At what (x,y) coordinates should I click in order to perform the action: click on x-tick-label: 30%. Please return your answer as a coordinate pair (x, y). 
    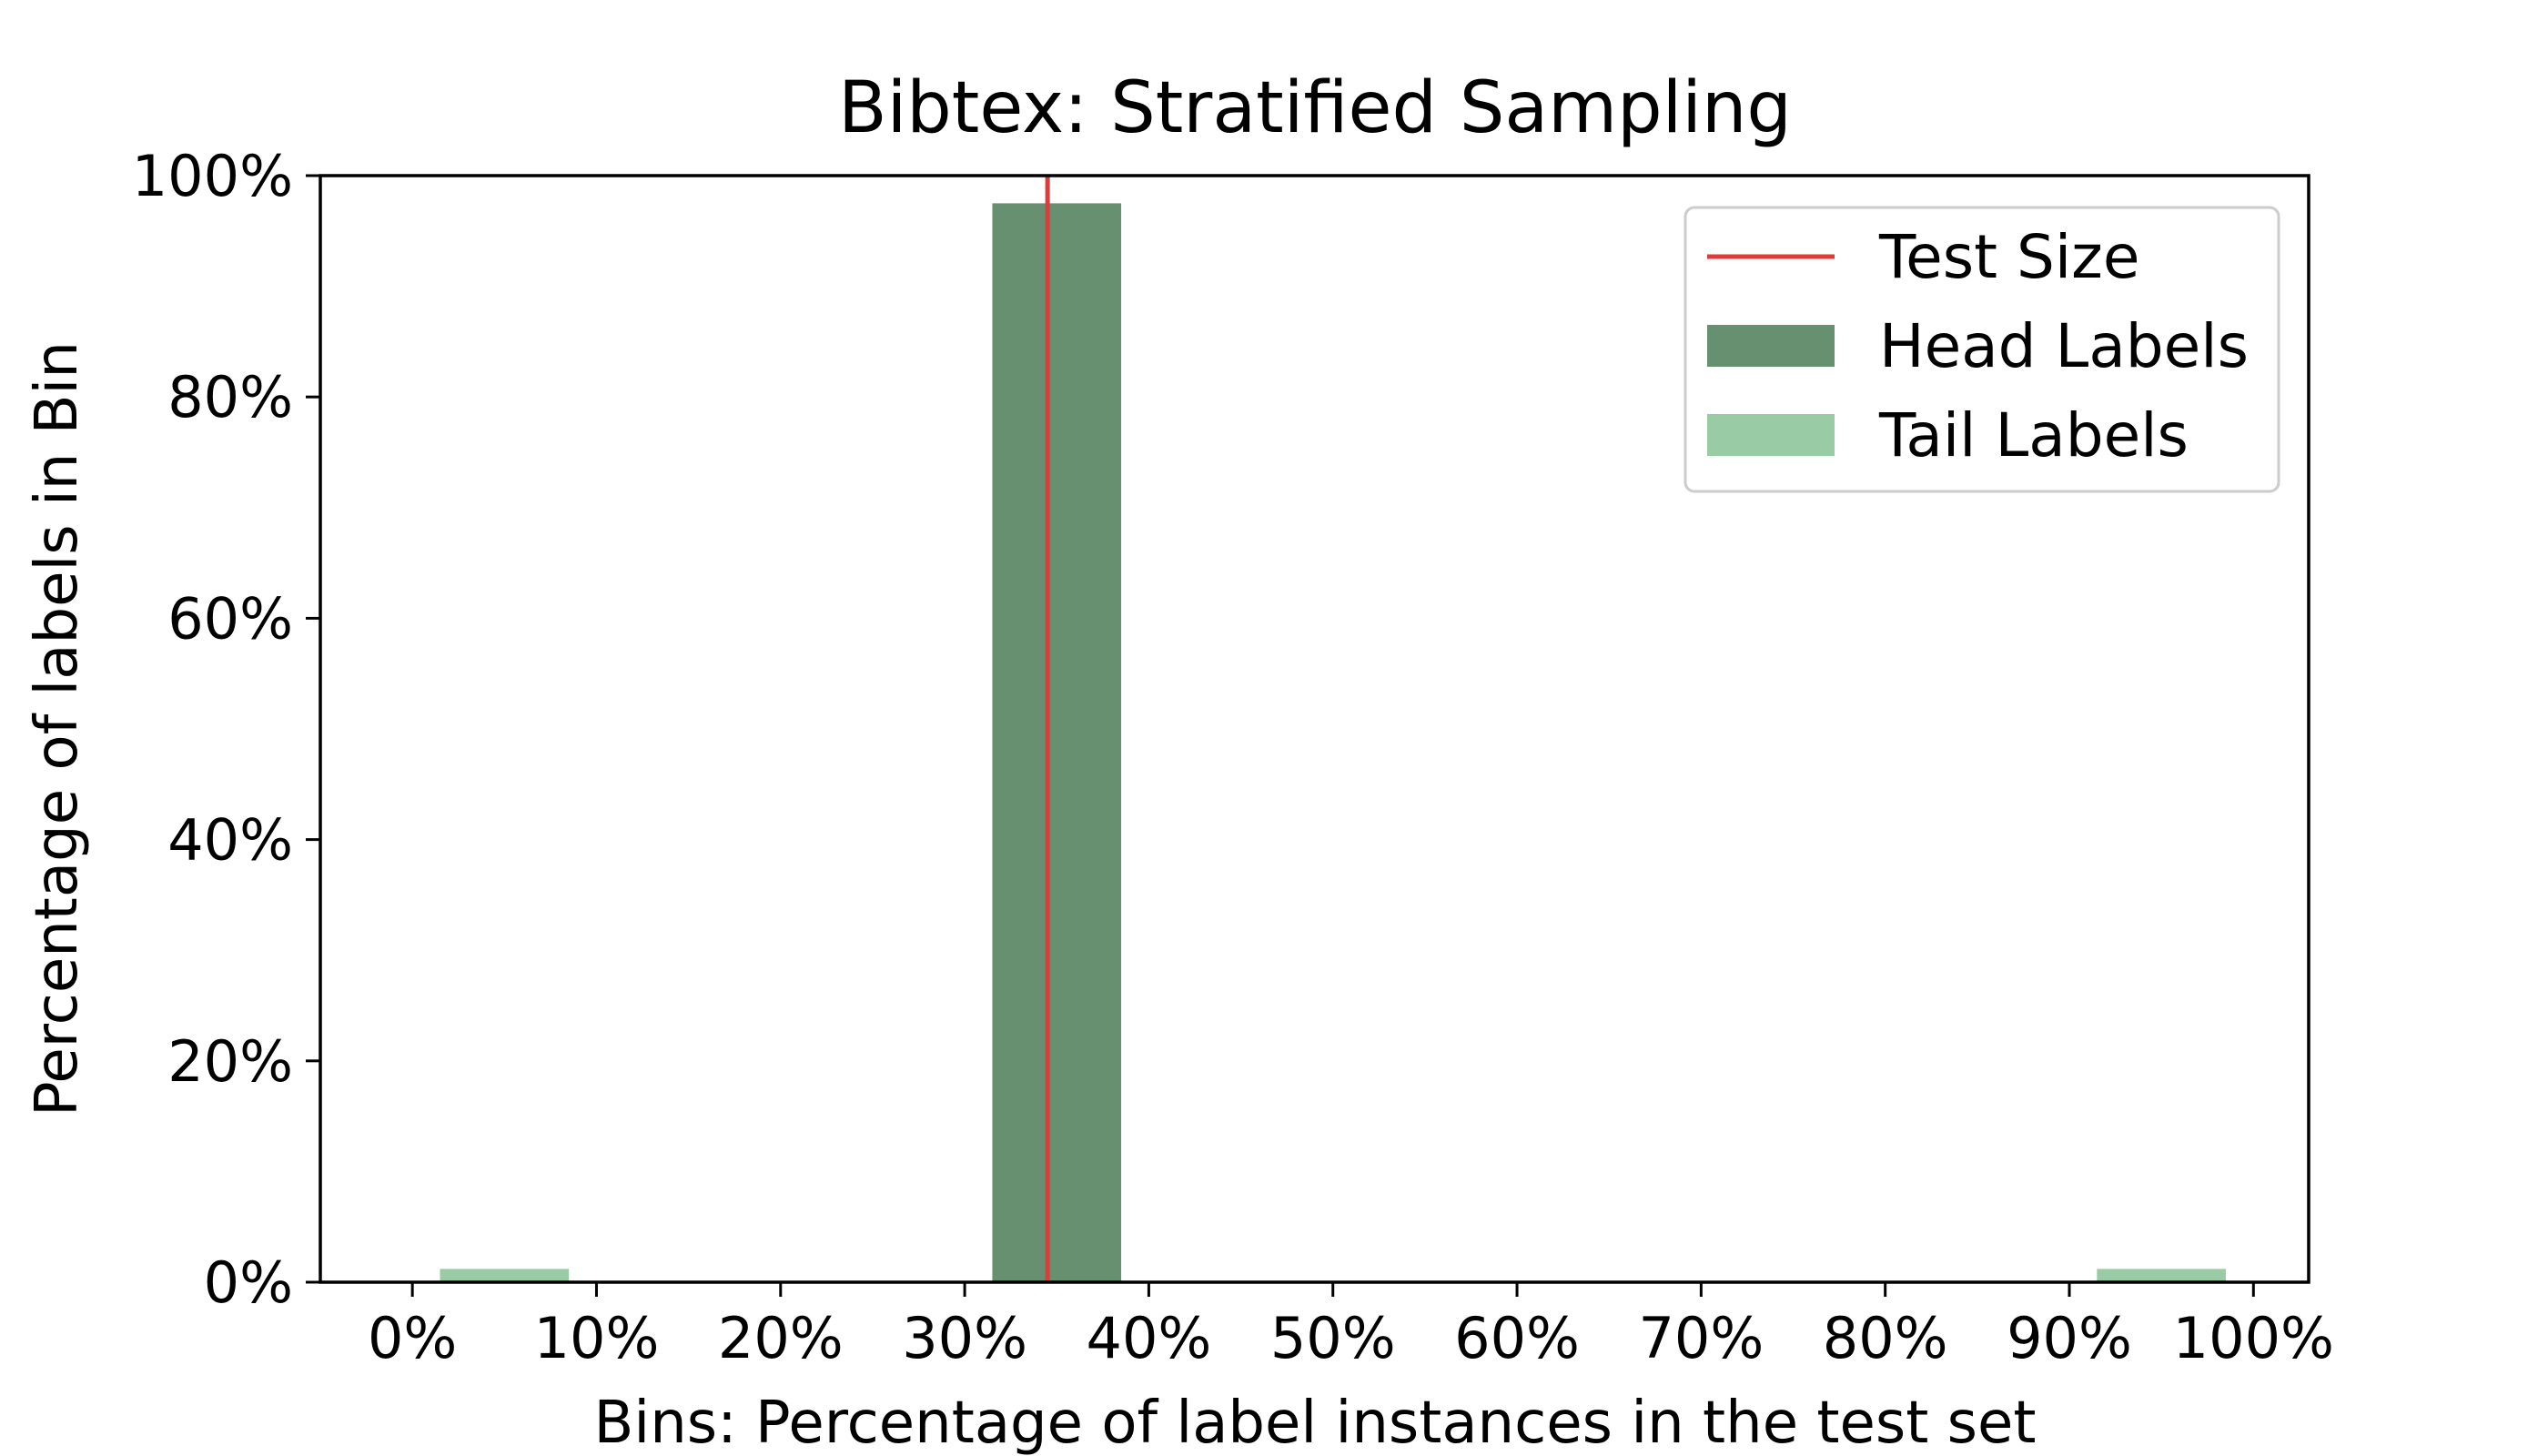
    Looking at the image, I should click on (964, 1338).